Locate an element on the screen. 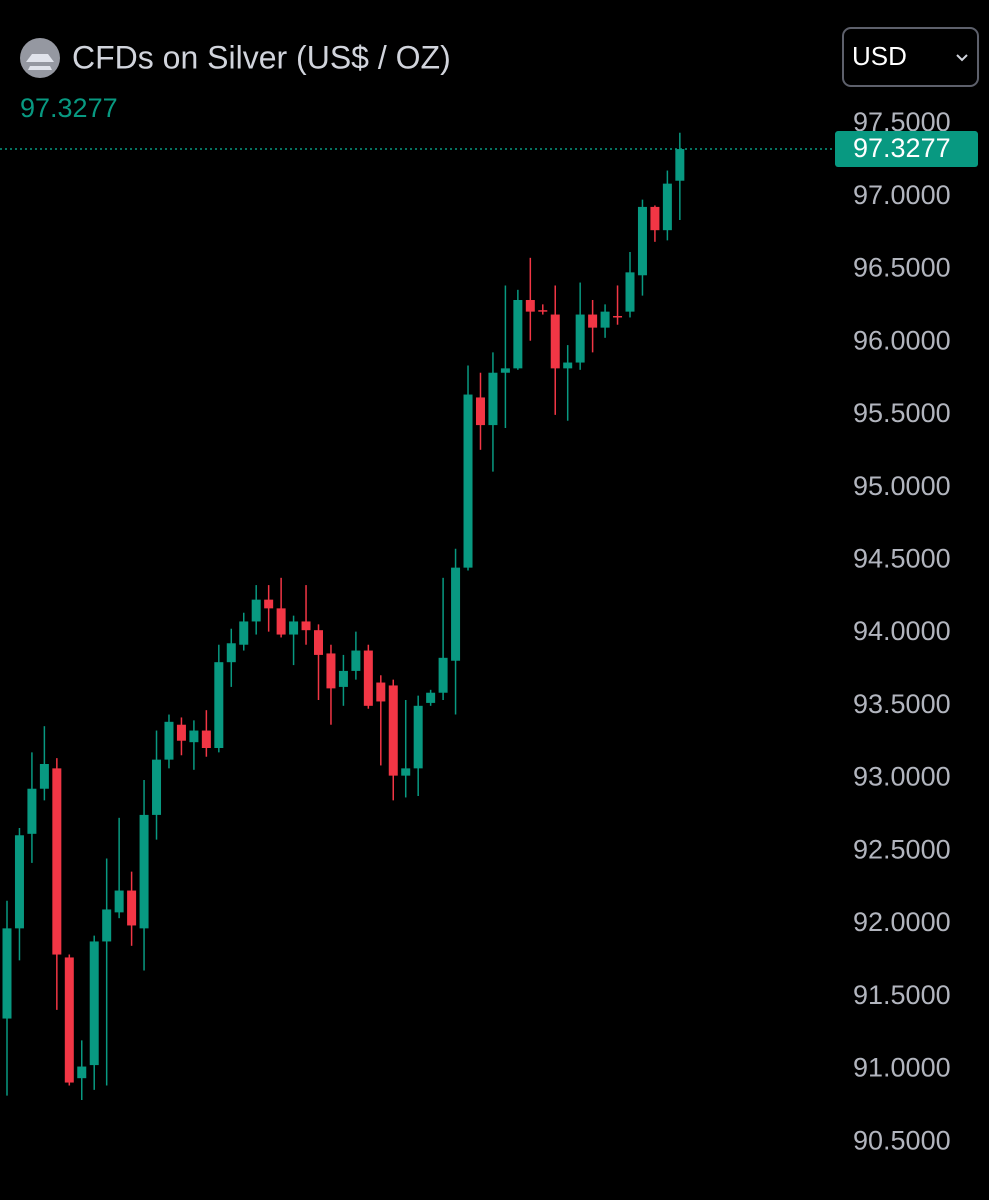  y-tick-label: 96.0000 is located at coordinates (902, 340).